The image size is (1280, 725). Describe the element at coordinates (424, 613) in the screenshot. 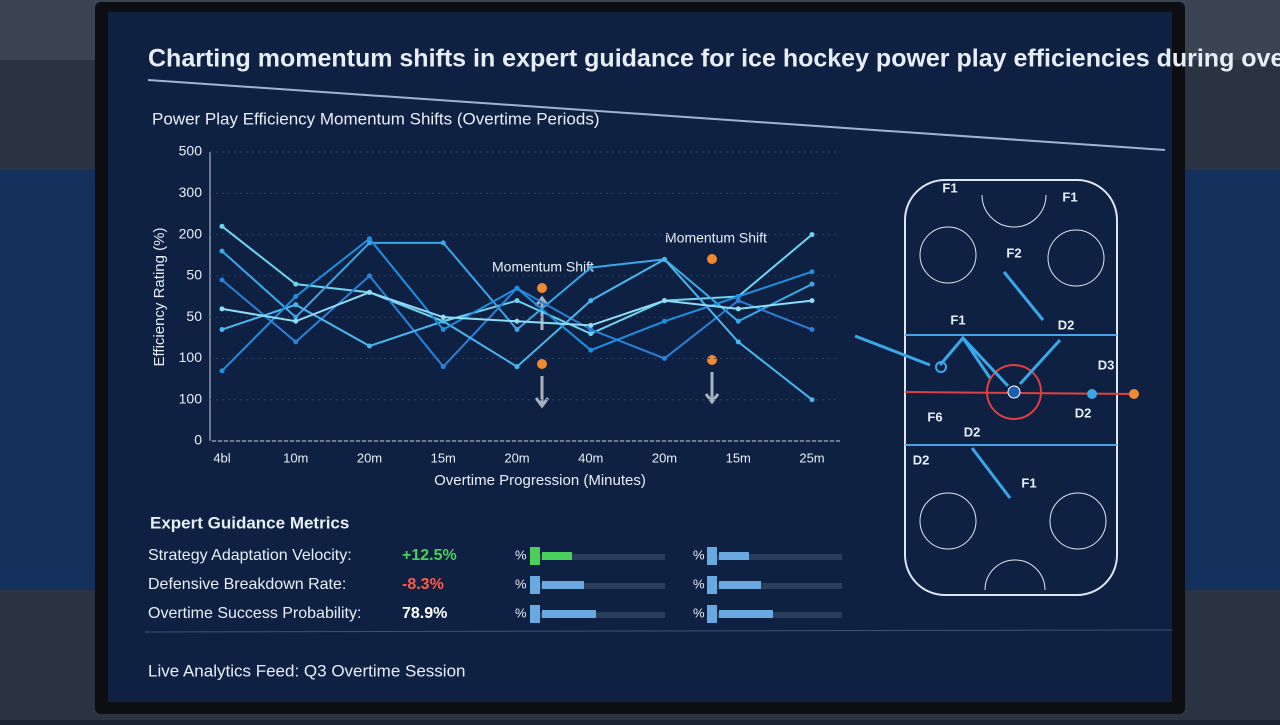

I see `metric-value: 78.9%` at that location.